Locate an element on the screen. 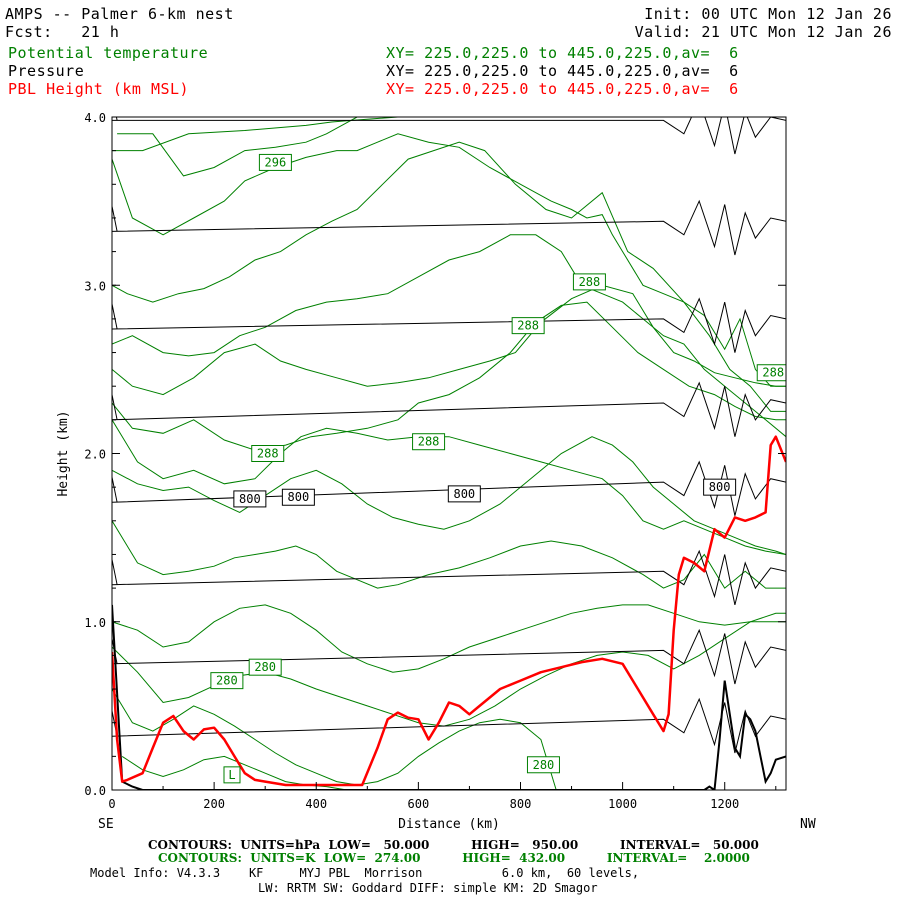 This screenshot has height=900, width=900. theta-label-6-box is located at coordinates (265, 667).